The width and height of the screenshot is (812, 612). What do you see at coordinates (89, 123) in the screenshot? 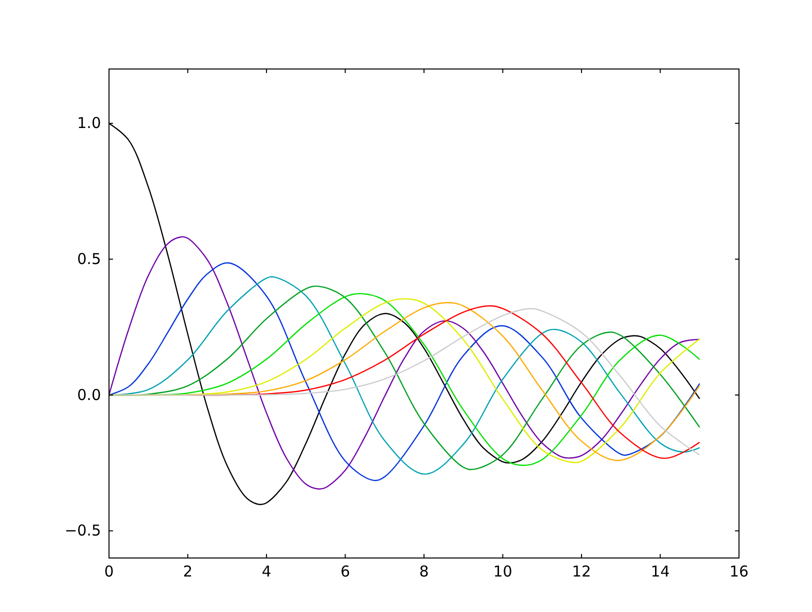
I see `y-tick-label: 1.0` at bounding box center [89, 123].